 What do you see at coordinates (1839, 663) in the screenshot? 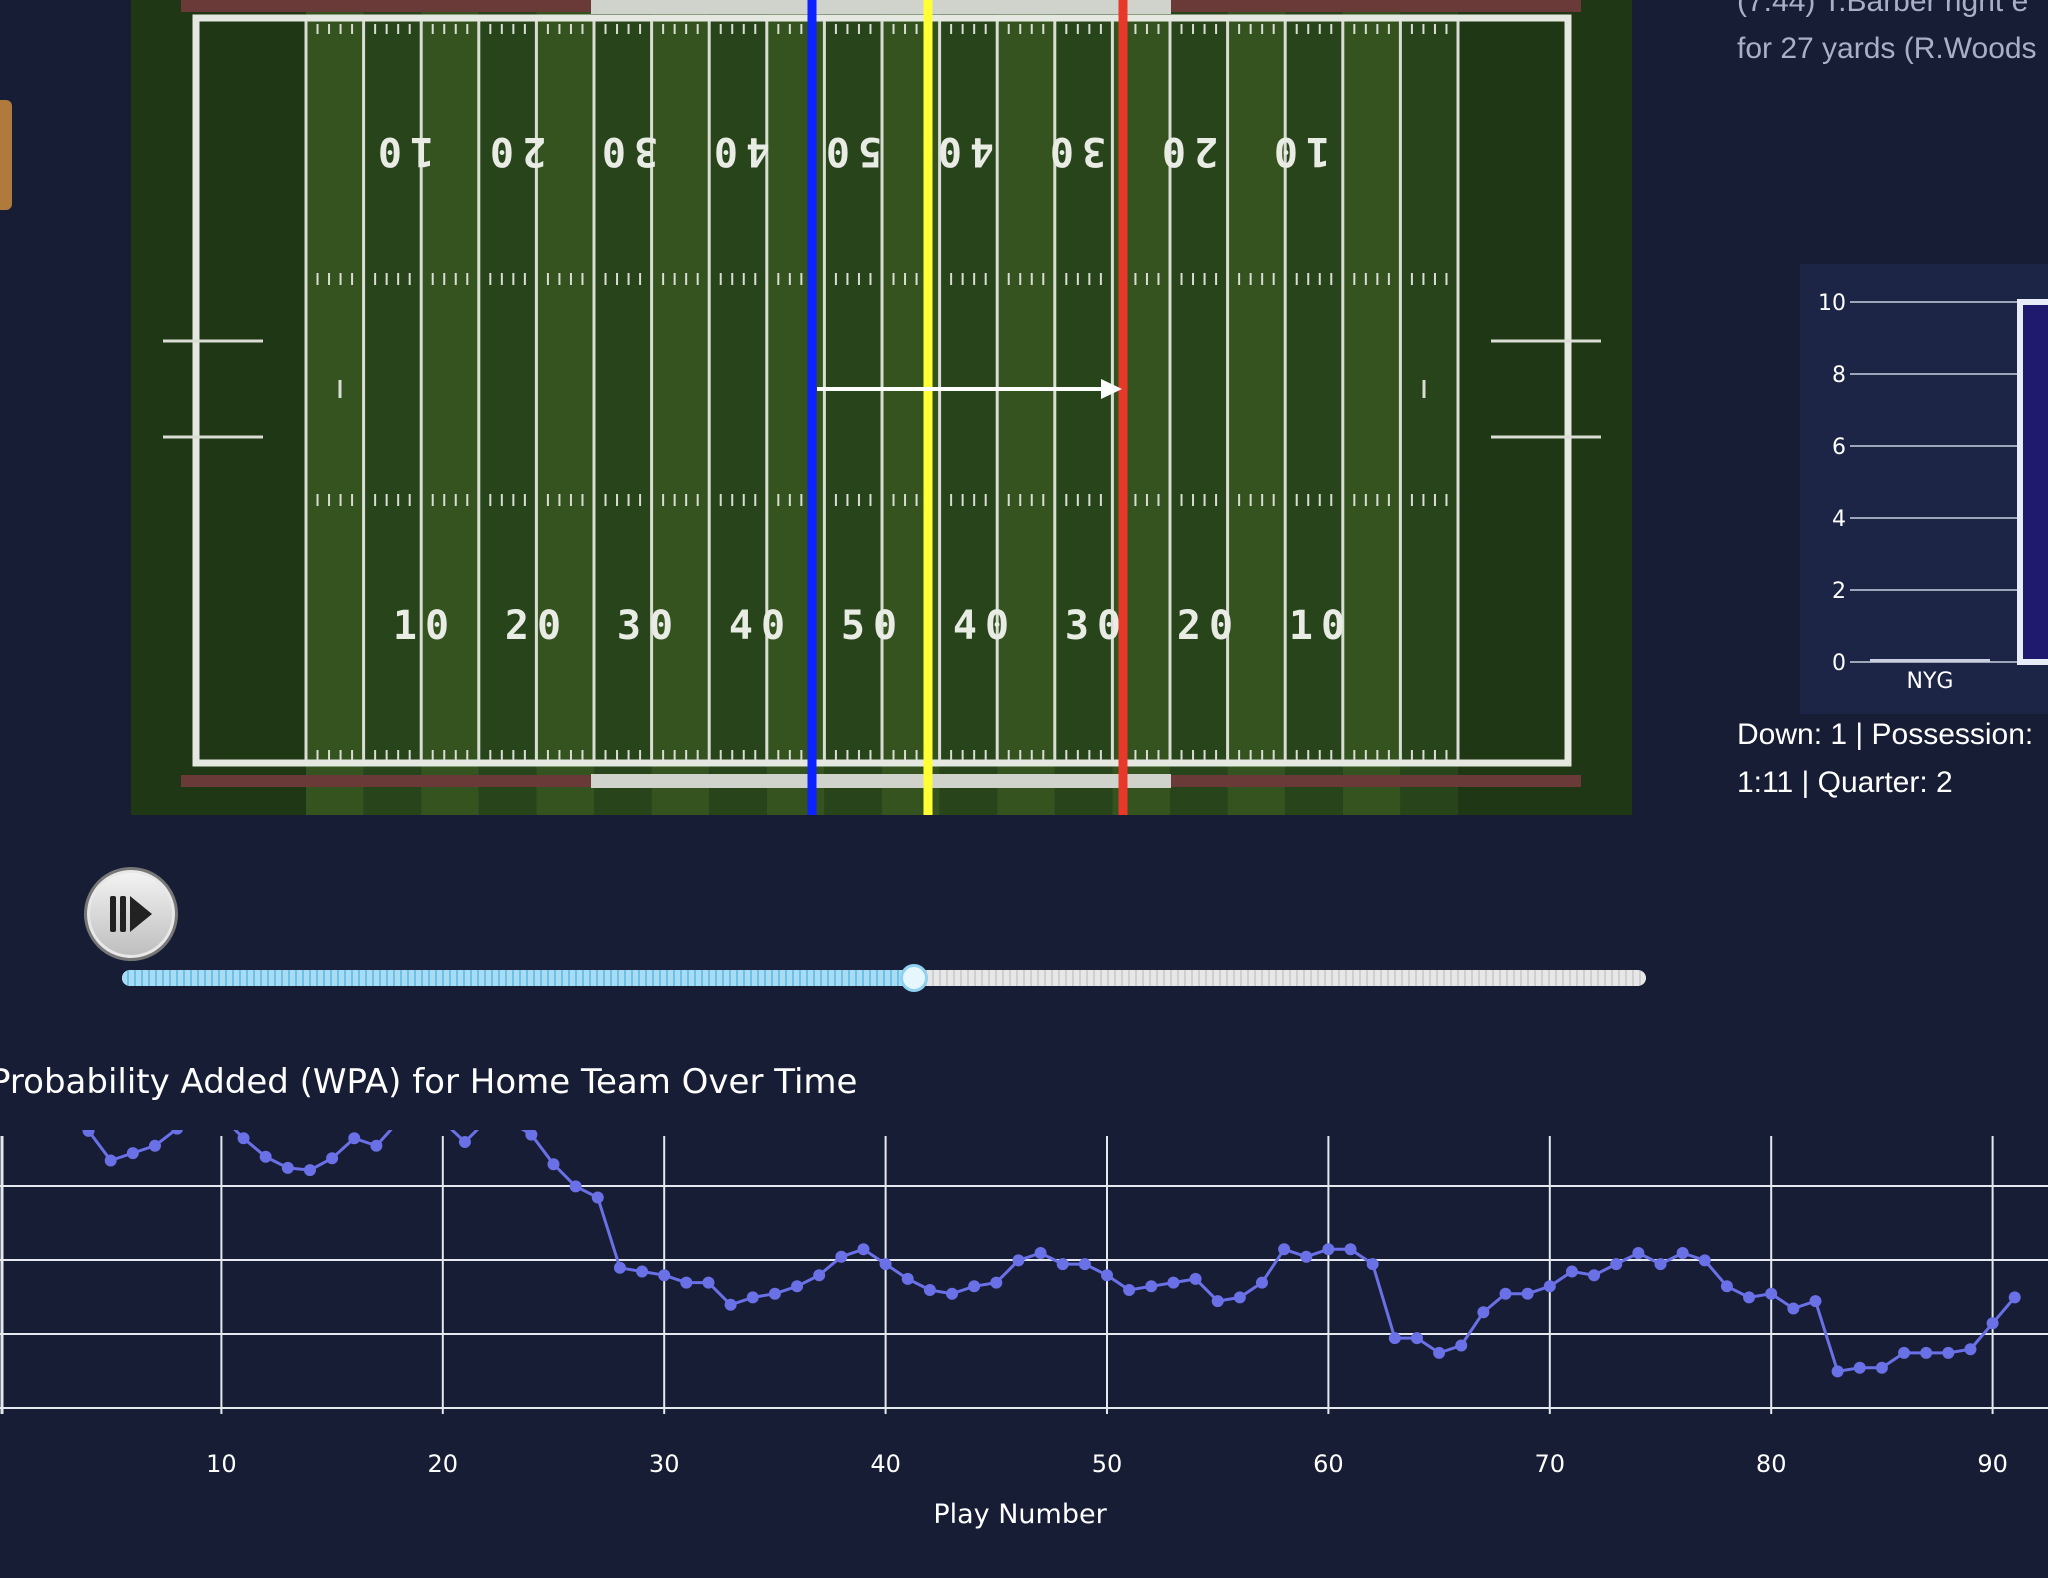
I see `y-tick-label: 0` at bounding box center [1839, 663].